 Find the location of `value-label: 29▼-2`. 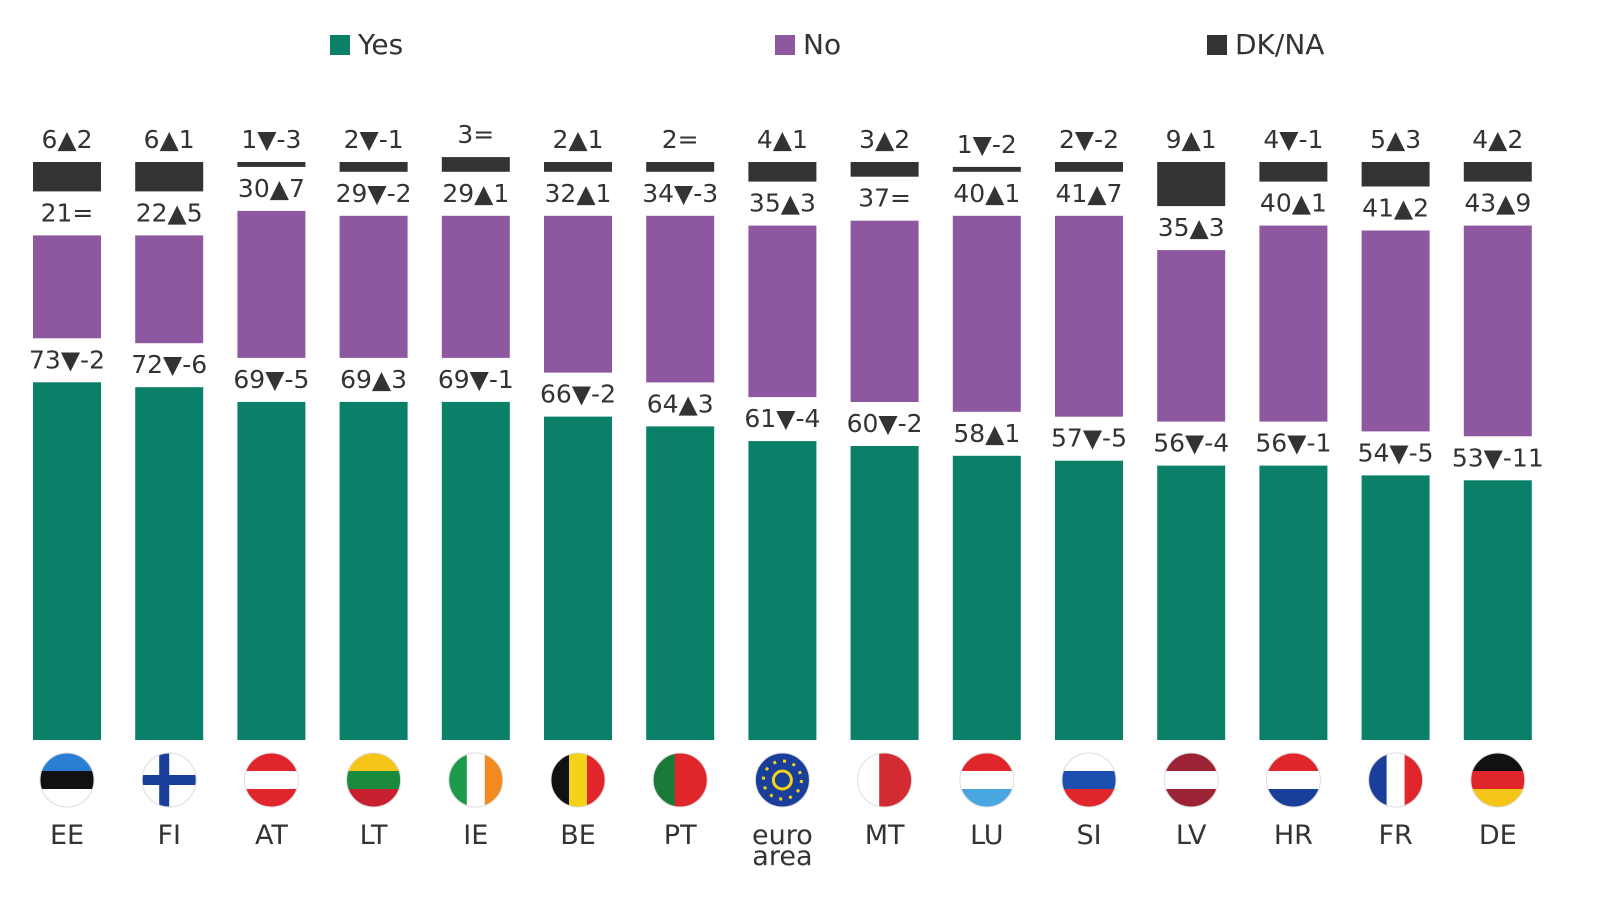

value-label: 29▼-2 is located at coordinates (374, 193).